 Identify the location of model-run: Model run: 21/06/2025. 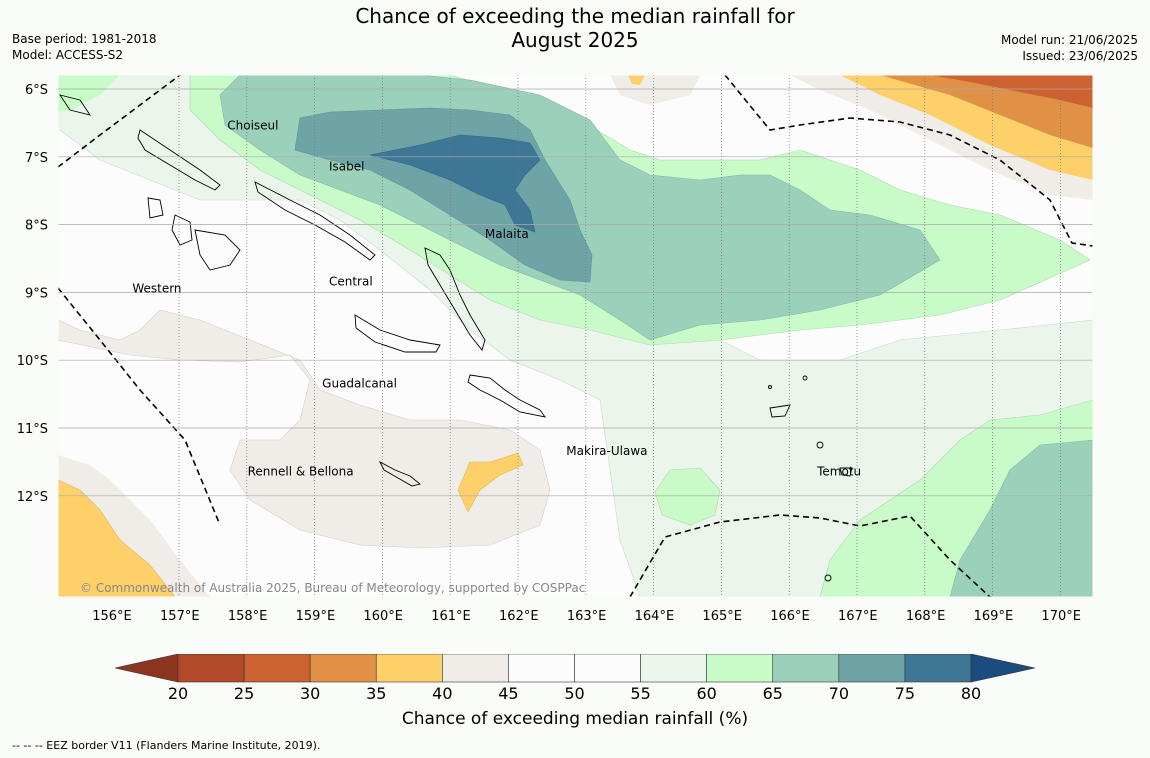
(1069, 40).